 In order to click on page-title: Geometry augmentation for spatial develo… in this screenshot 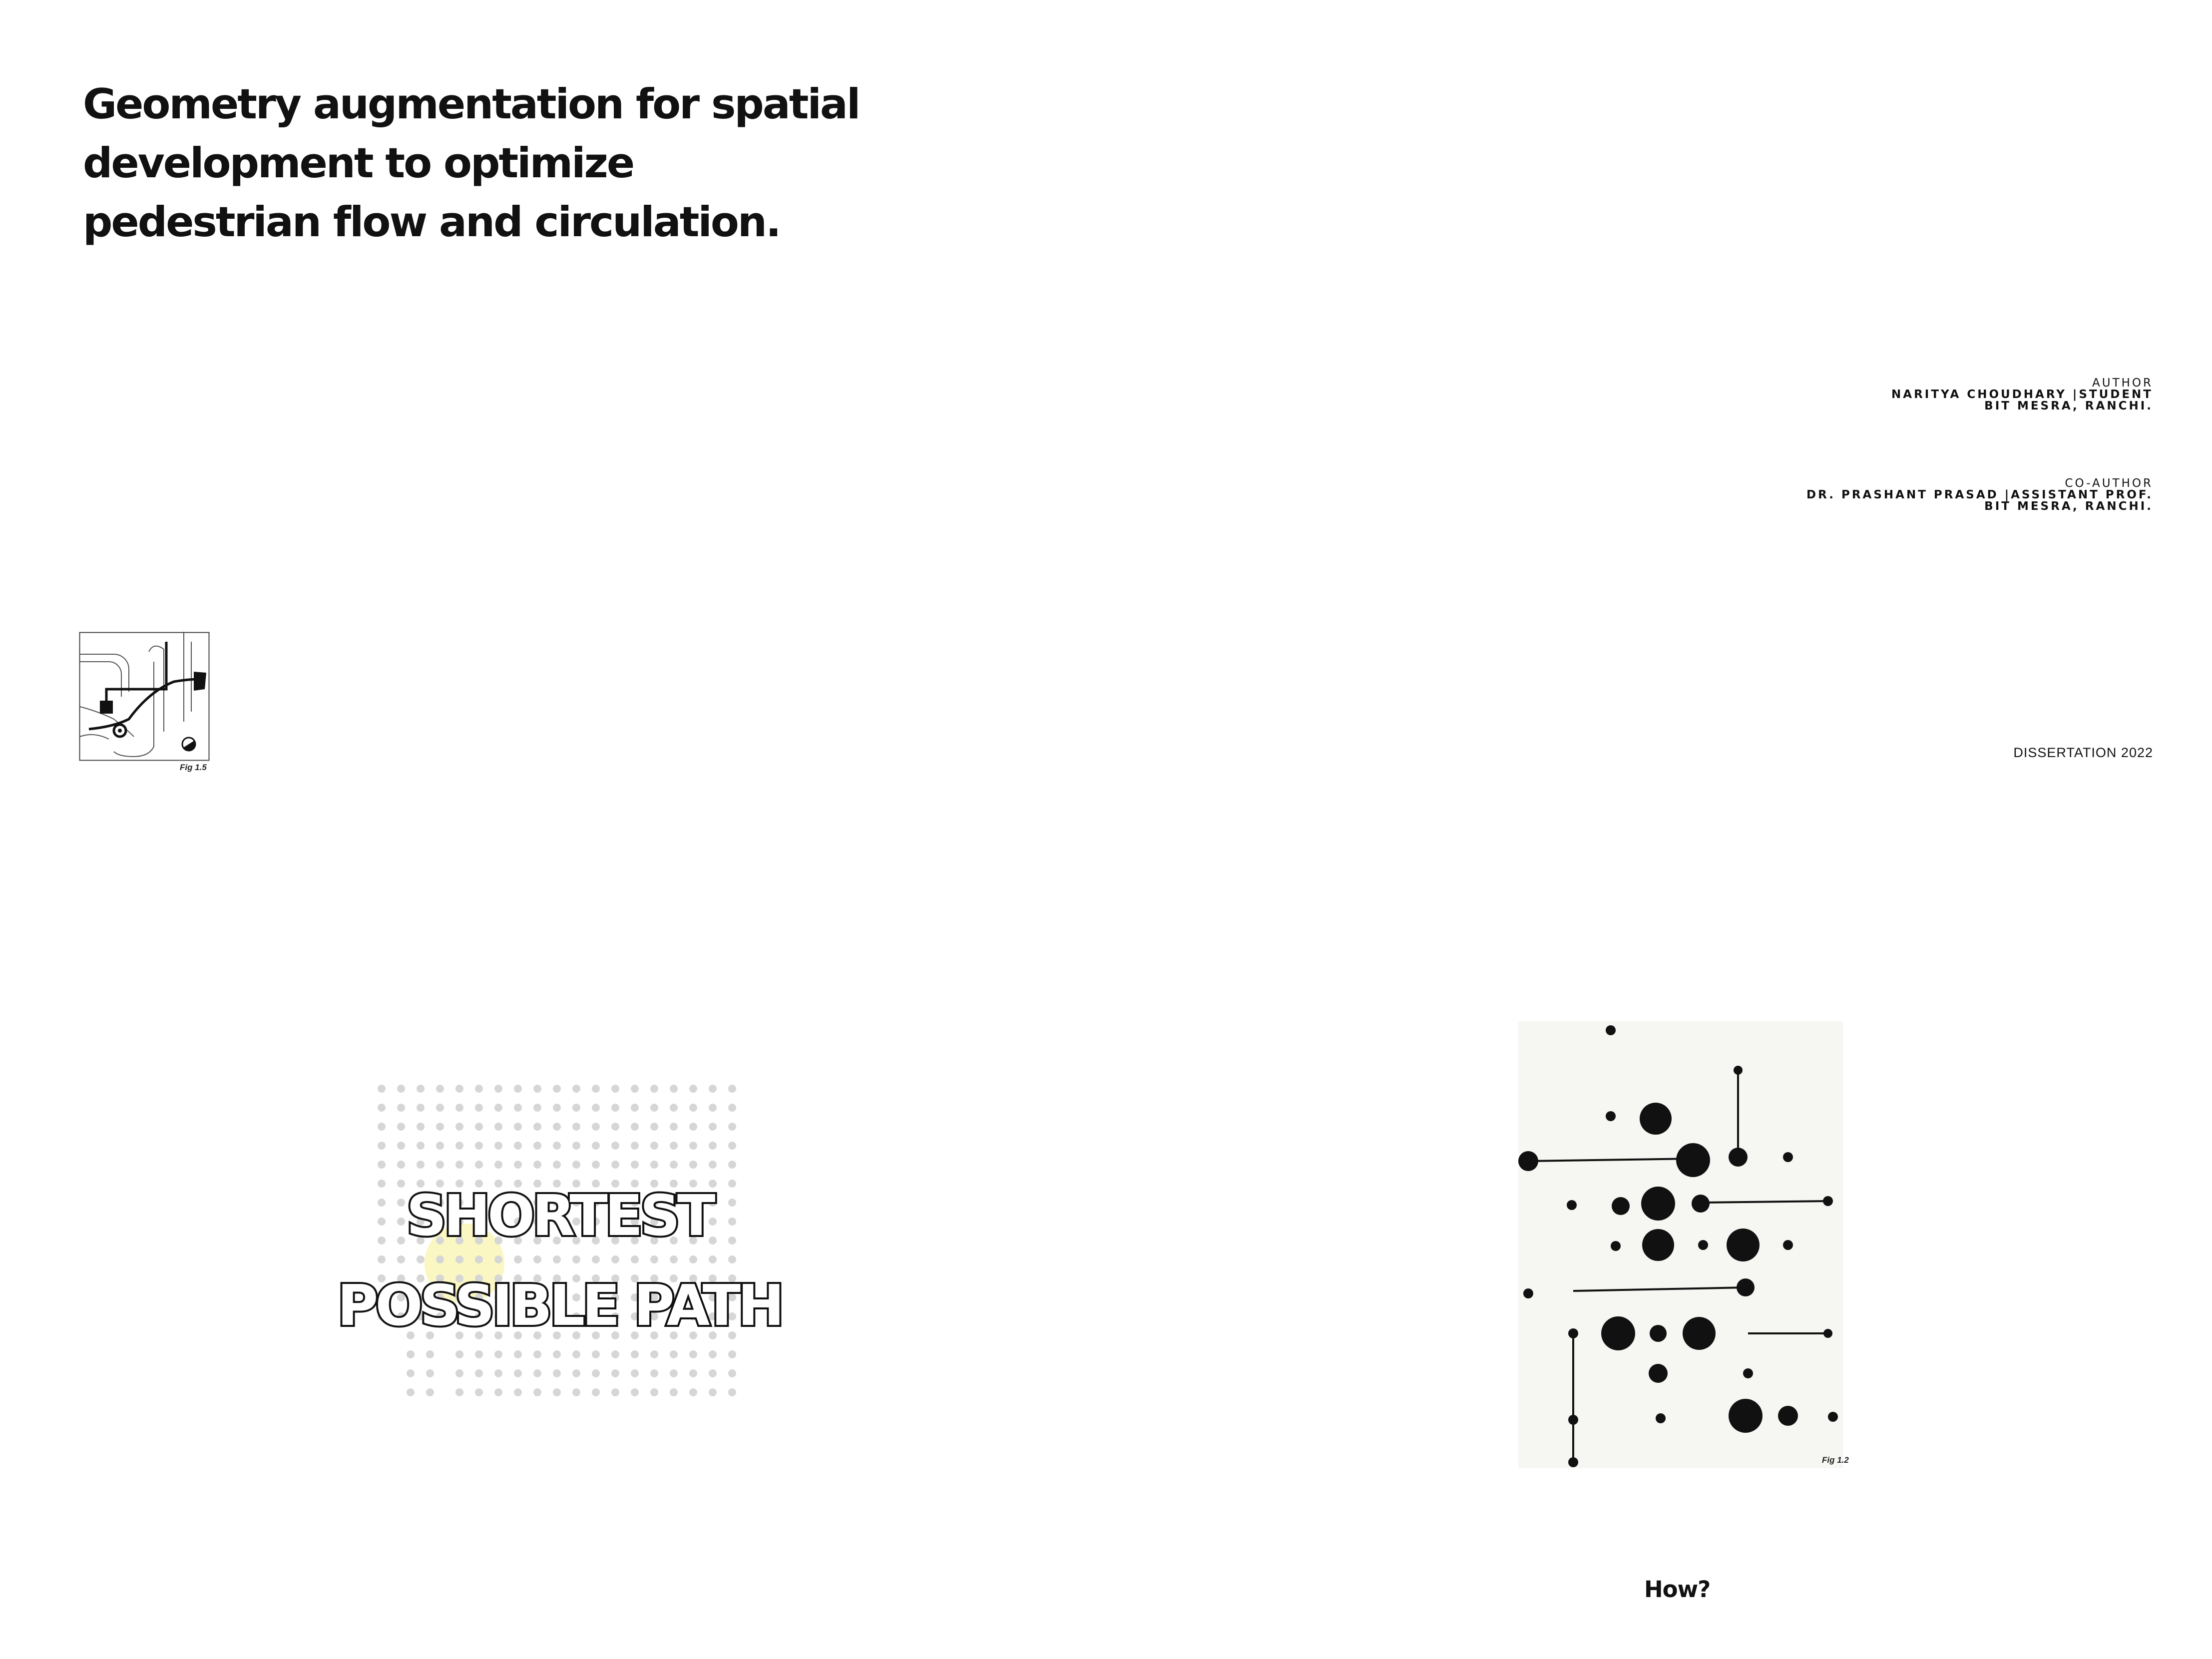, I will do `click(472, 163)`.